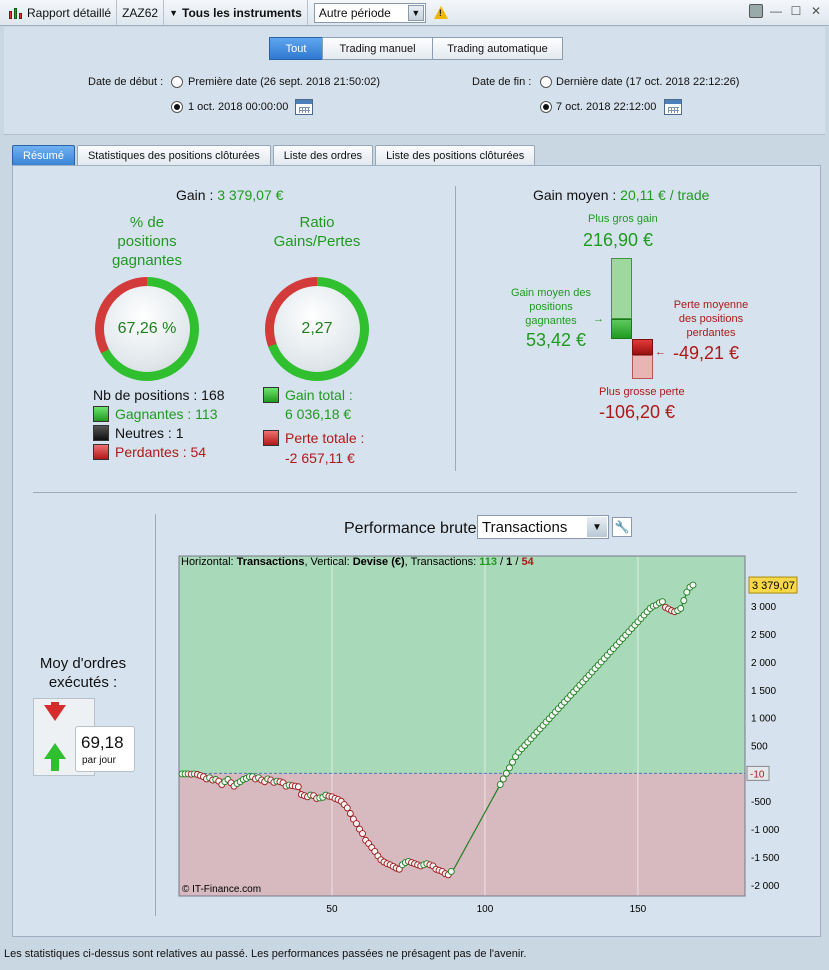  What do you see at coordinates (332, 909) in the screenshot?
I see `x-tick-label: 50` at bounding box center [332, 909].